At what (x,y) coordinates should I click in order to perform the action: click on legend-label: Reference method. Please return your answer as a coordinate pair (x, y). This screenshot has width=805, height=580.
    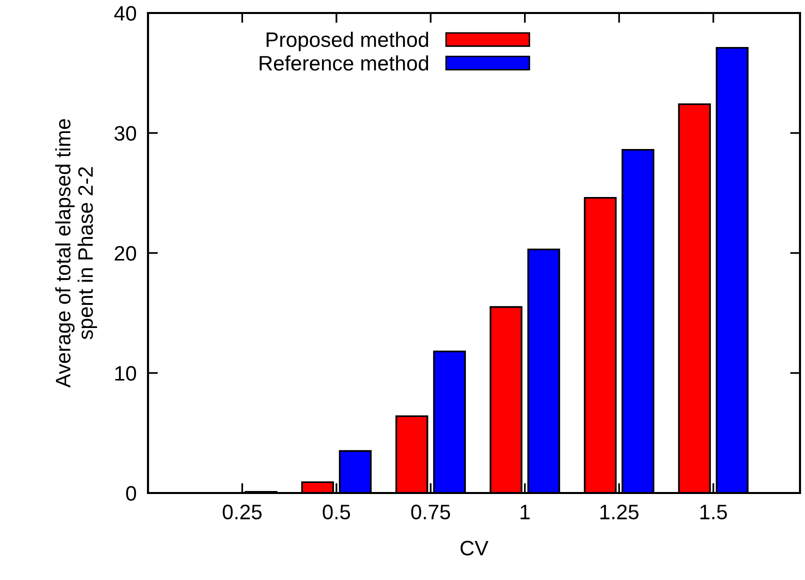
    Looking at the image, I should click on (344, 63).